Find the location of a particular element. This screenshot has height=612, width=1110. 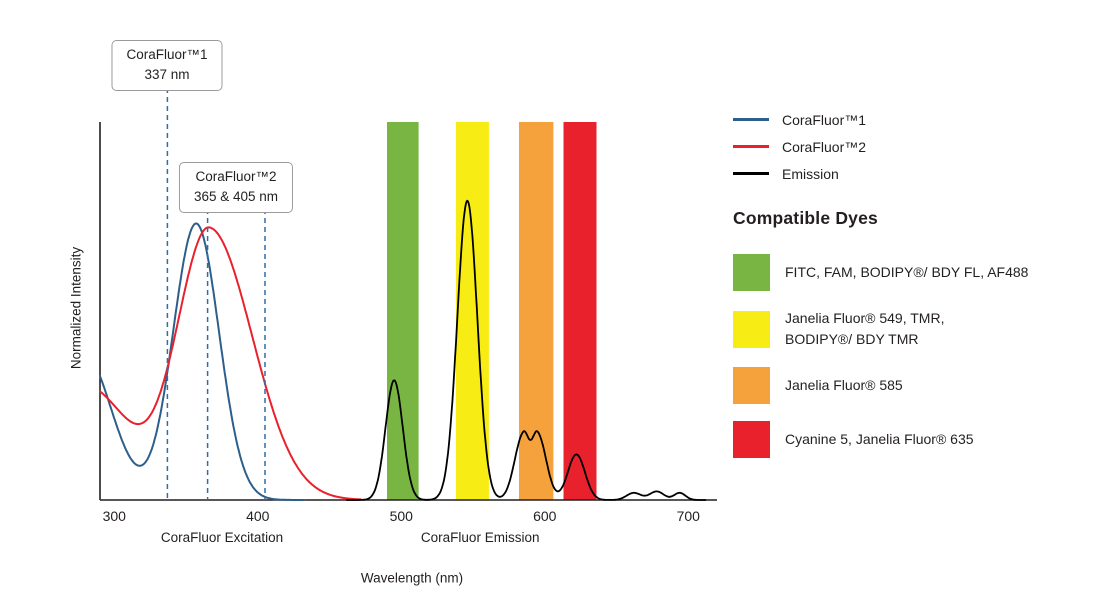

axis-section-label-1: CoraFluor Emission is located at coordinates (480, 537).